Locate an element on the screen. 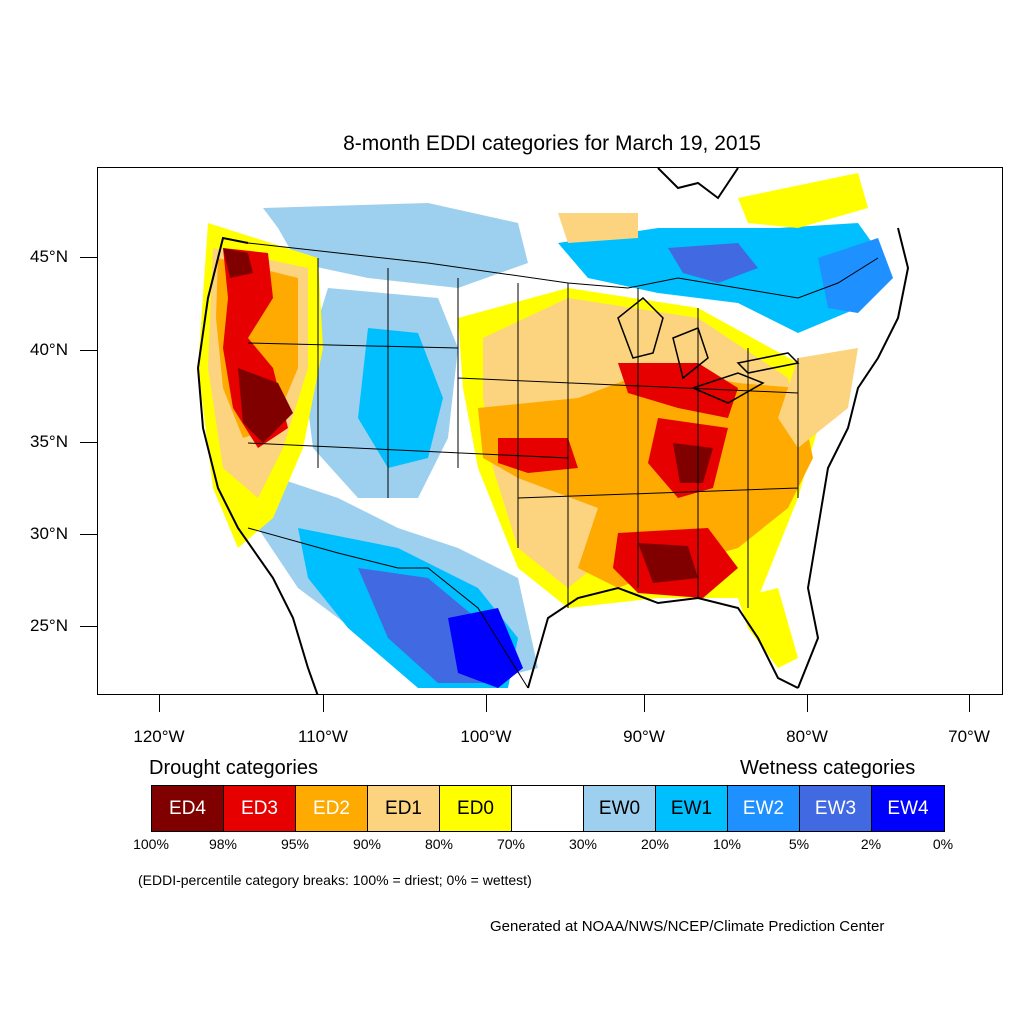  legend-box-ew4: EW4 is located at coordinates (908, 808).